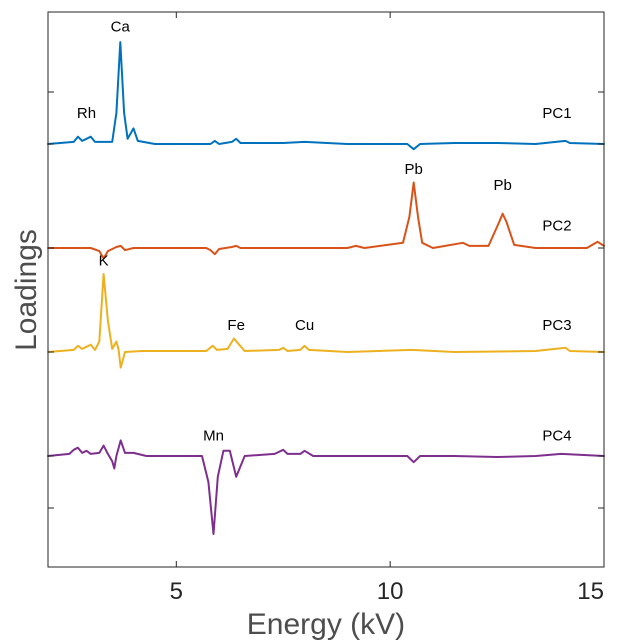 The image size is (622, 643). What do you see at coordinates (104, 261) in the screenshot?
I see `peak-label: K` at bounding box center [104, 261].